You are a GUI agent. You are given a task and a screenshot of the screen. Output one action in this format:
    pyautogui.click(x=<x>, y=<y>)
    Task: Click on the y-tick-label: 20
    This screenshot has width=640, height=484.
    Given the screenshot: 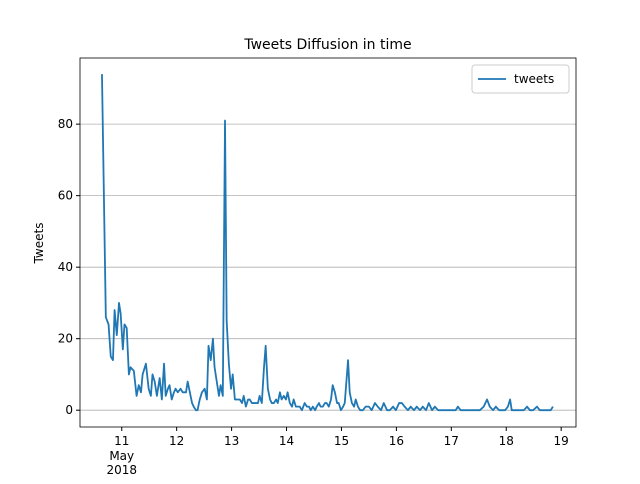 What is the action you would take?
    pyautogui.click(x=65, y=339)
    